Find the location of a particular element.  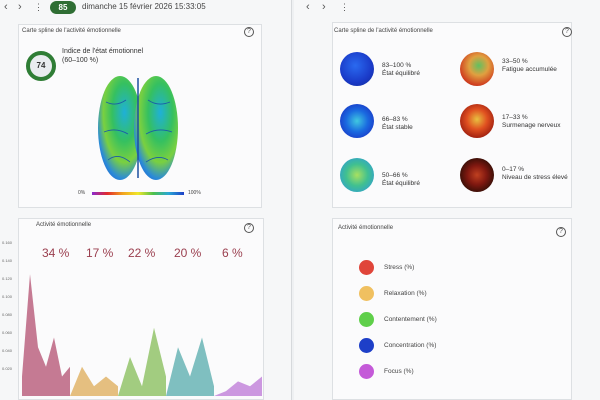

percentage-label: 34 % is located at coordinates (56, 253).